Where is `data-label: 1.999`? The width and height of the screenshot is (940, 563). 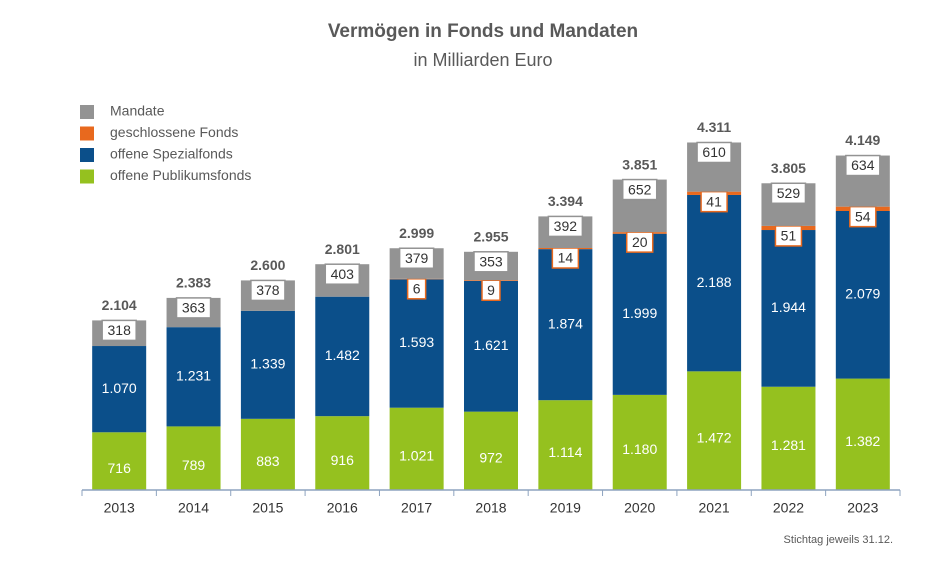
data-label: 1.999 is located at coordinates (639, 313).